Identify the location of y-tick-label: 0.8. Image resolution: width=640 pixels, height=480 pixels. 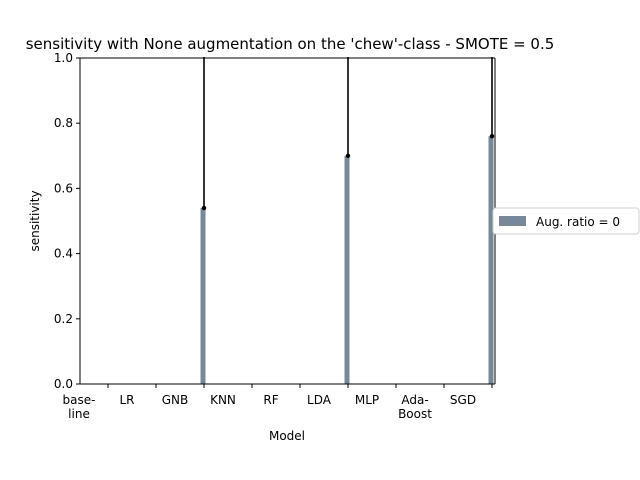
(63, 123).